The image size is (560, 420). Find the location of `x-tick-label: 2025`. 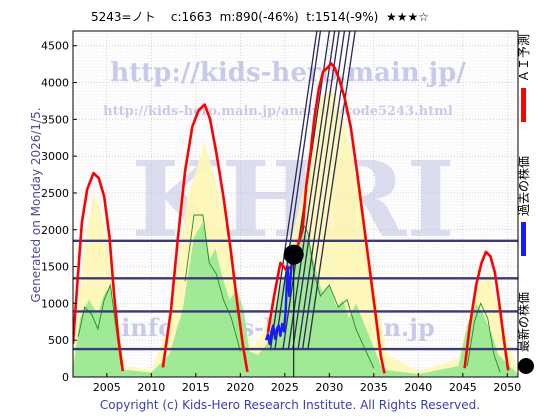

x-tick-label: 2025 is located at coordinates (285, 387).